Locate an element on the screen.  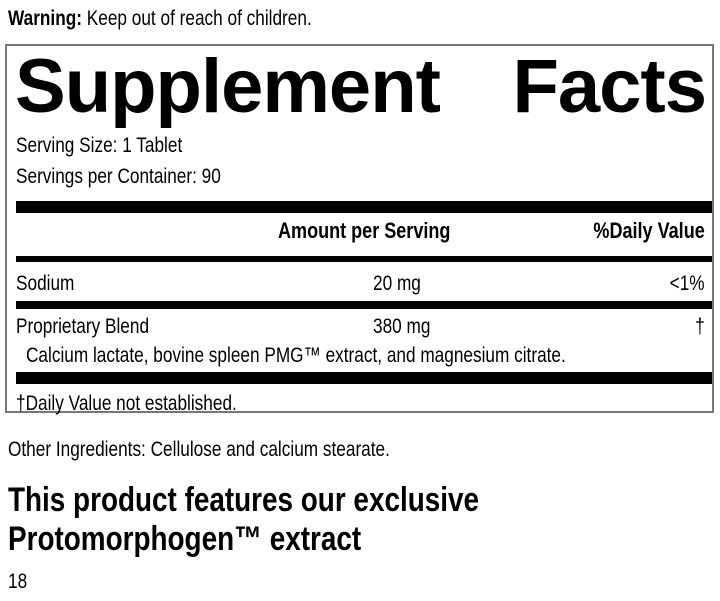
nutrient-amount: 380 mg is located at coordinates (402, 326).